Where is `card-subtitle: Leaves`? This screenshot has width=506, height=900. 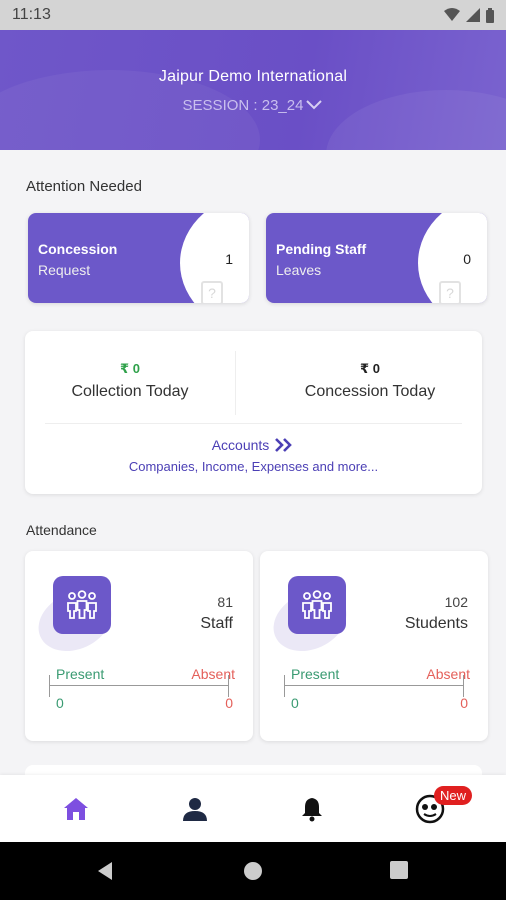 card-subtitle: Leaves is located at coordinates (299, 270).